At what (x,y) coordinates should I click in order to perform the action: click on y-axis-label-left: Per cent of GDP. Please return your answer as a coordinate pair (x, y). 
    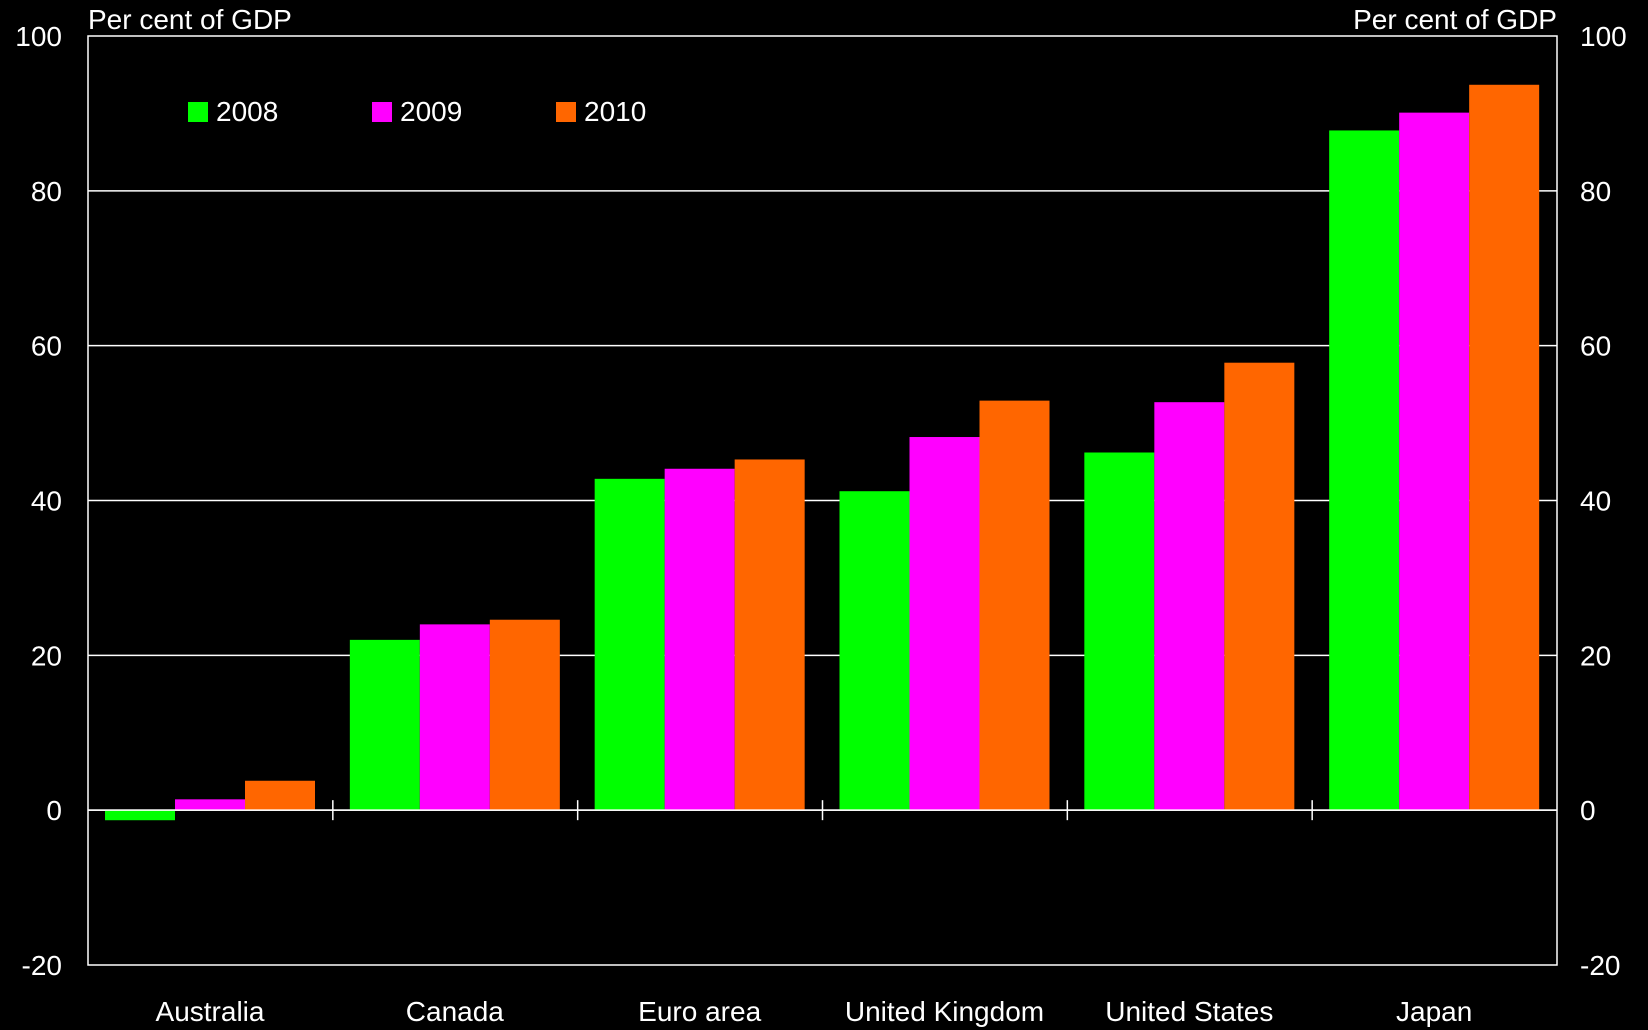
    Looking at the image, I should click on (190, 19).